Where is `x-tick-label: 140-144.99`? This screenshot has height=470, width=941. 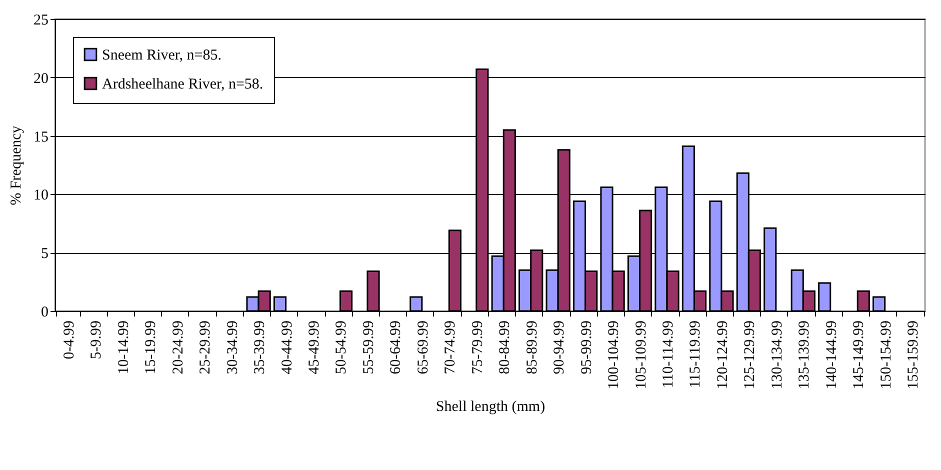
x-tick-label: 140-144.99 is located at coordinates (832, 355).